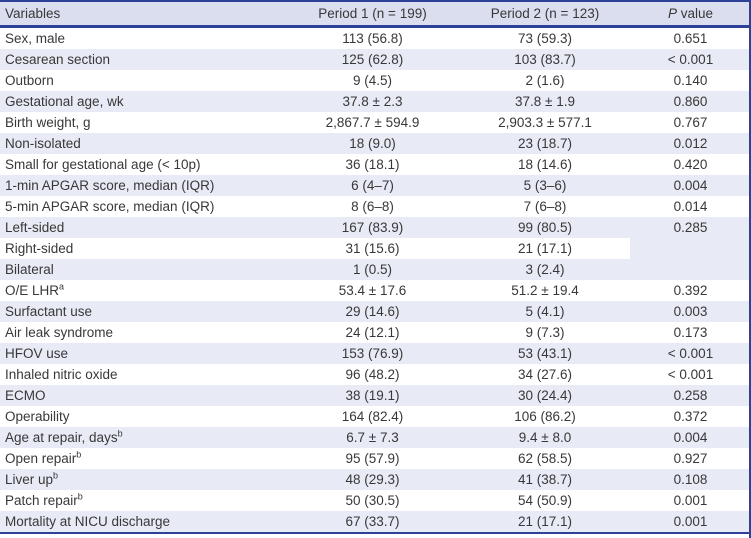  Describe the element at coordinates (690, 458) in the screenshot. I see `pvalue-cell: 0.927` at that location.